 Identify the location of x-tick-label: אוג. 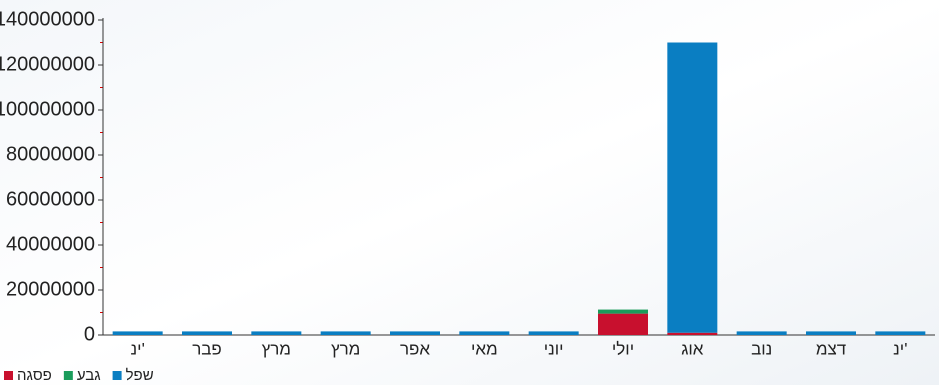
(692, 348).